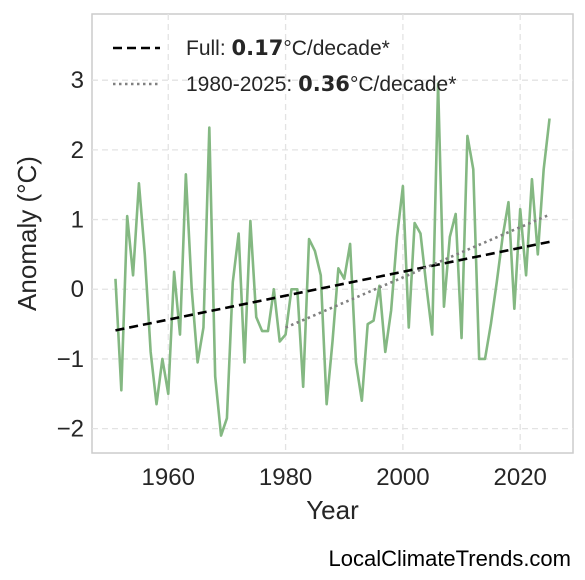  Describe the element at coordinates (332, 286) in the screenshot. I see `full-trend-line` at that location.